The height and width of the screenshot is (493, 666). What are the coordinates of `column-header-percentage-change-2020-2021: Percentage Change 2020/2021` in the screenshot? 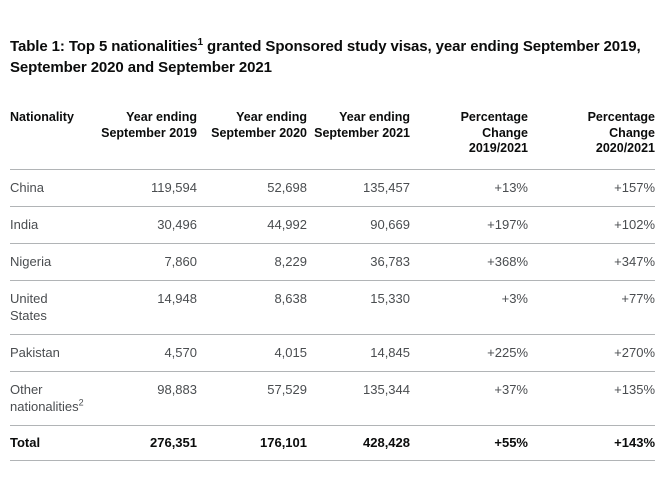 It's located at (591, 140).